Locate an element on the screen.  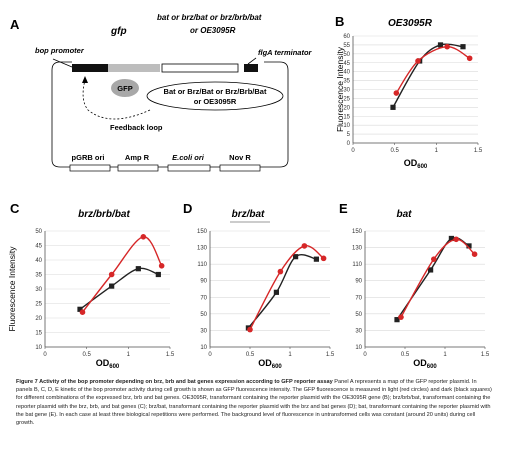
panel-letter: C is located at coordinates (15, 208).